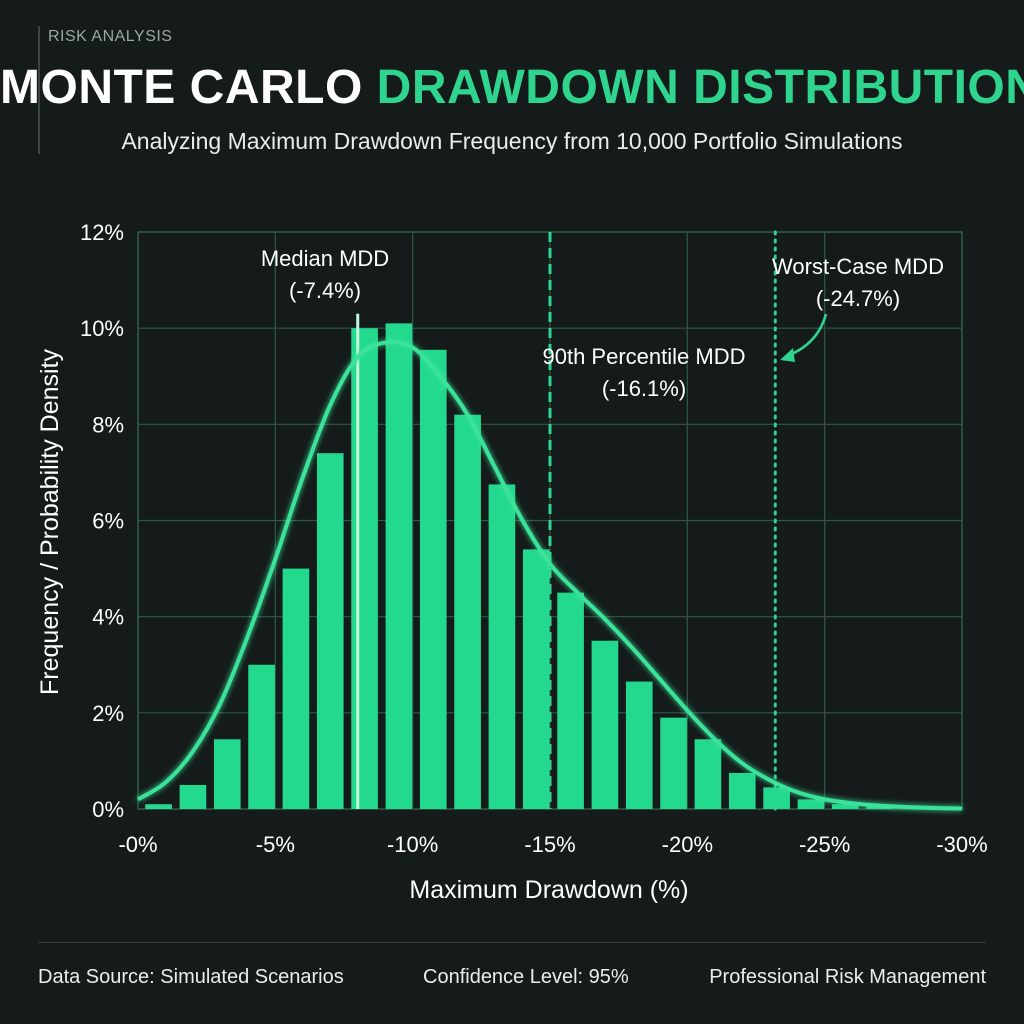 Image resolution: width=1024 pixels, height=1024 pixels. What do you see at coordinates (39, 90) in the screenshot?
I see `header-accent-rule` at bounding box center [39, 90].